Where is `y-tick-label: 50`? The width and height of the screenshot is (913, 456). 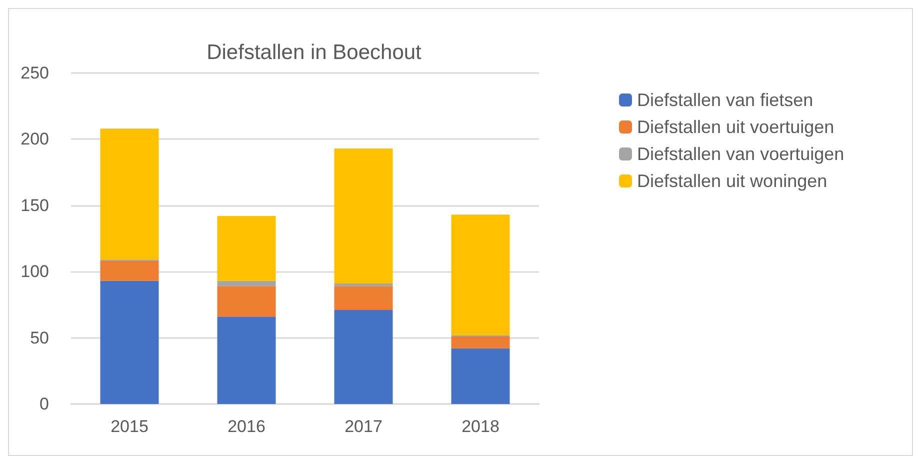
y-tick-label: 50 is located at coordinates (39, 338).